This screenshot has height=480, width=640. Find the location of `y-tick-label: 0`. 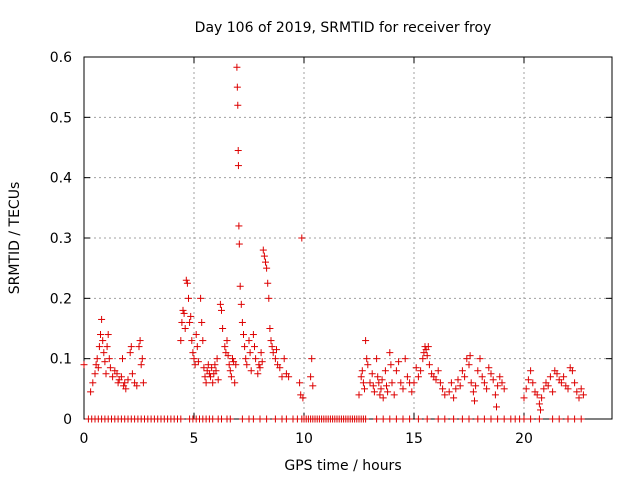

y-tick-label: 0 is located at coordinates (67, 420).